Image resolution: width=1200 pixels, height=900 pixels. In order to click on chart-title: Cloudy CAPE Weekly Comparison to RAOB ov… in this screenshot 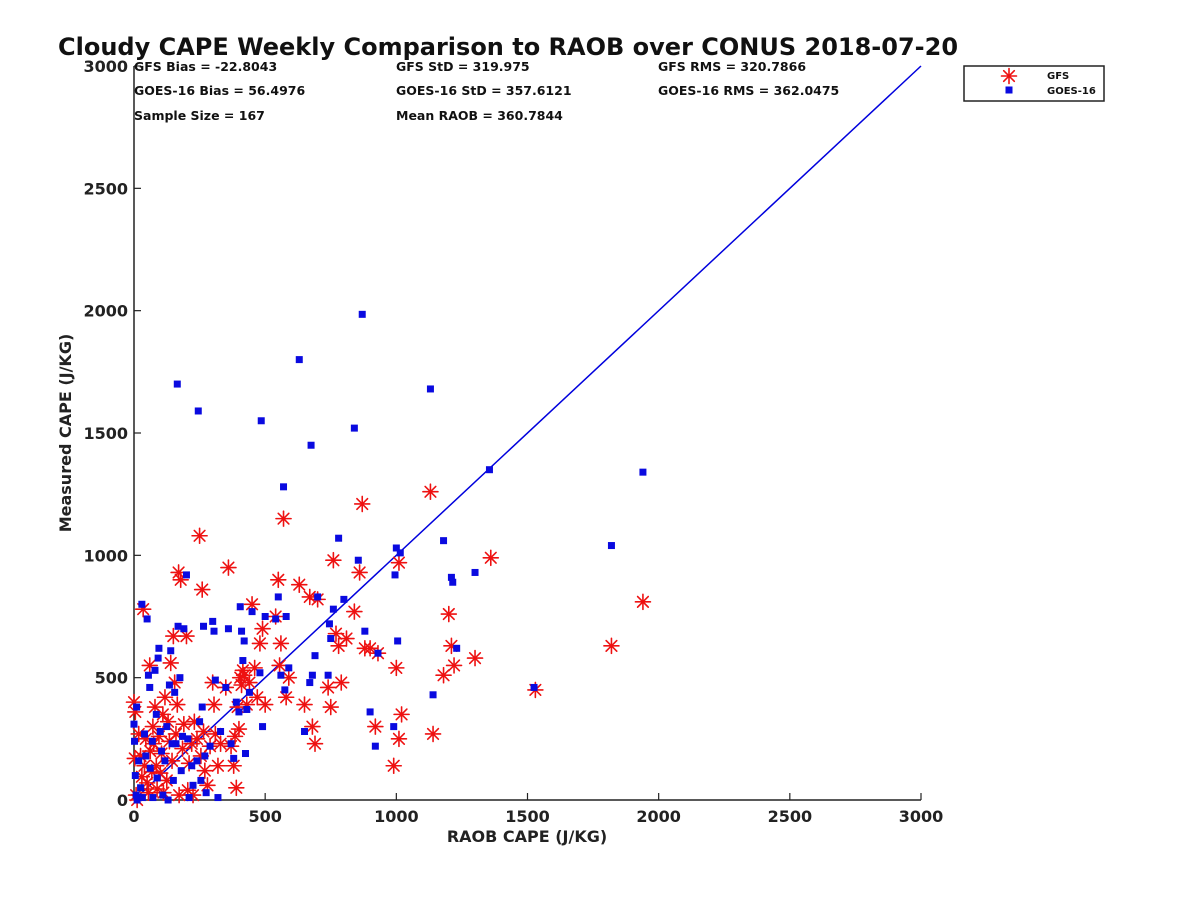, I will do `click(508, 47)`.